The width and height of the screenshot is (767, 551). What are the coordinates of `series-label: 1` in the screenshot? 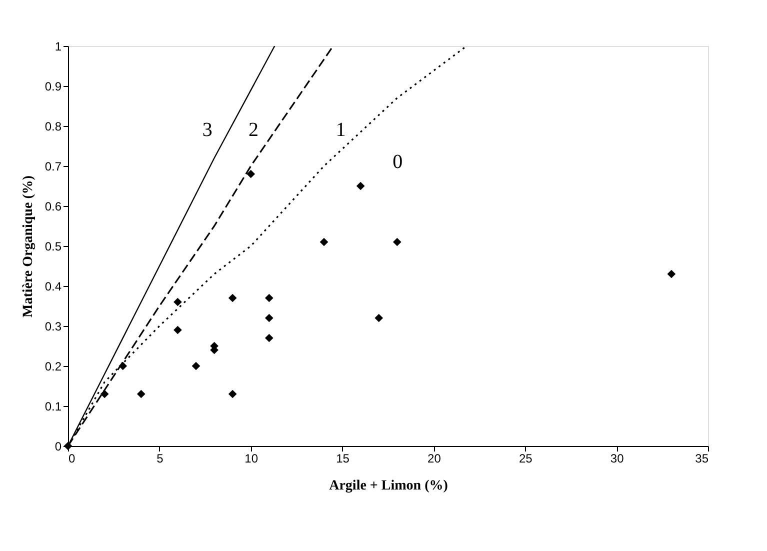 It's located at (341, 130).